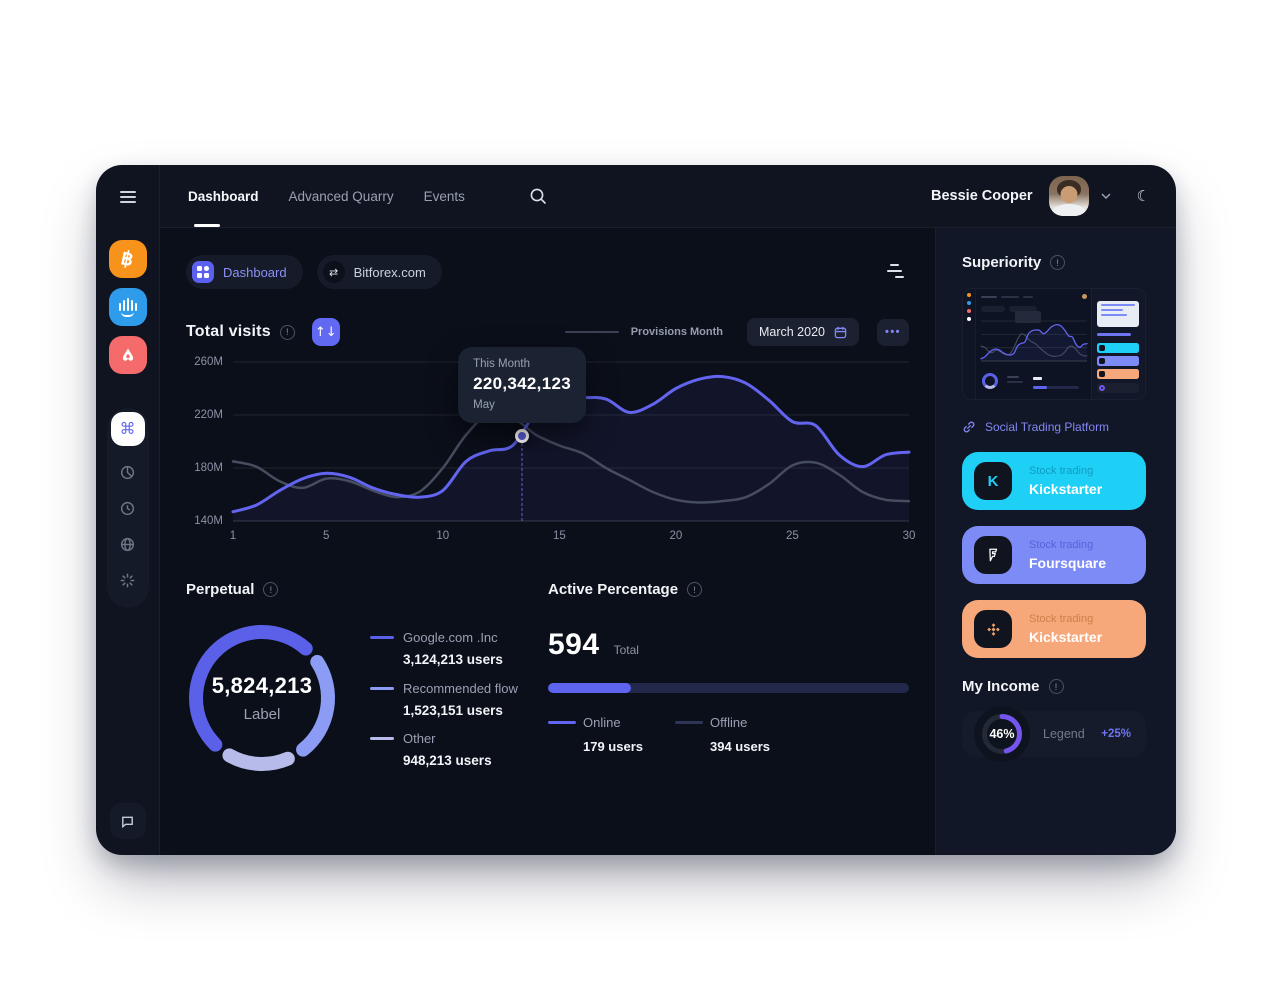 The height and width of the screenshot is (1000, 1272). What do you see at coordinates (893, 332) in the screenshot?
I see `more-options-button: •••` at bounding box center [893, 332].